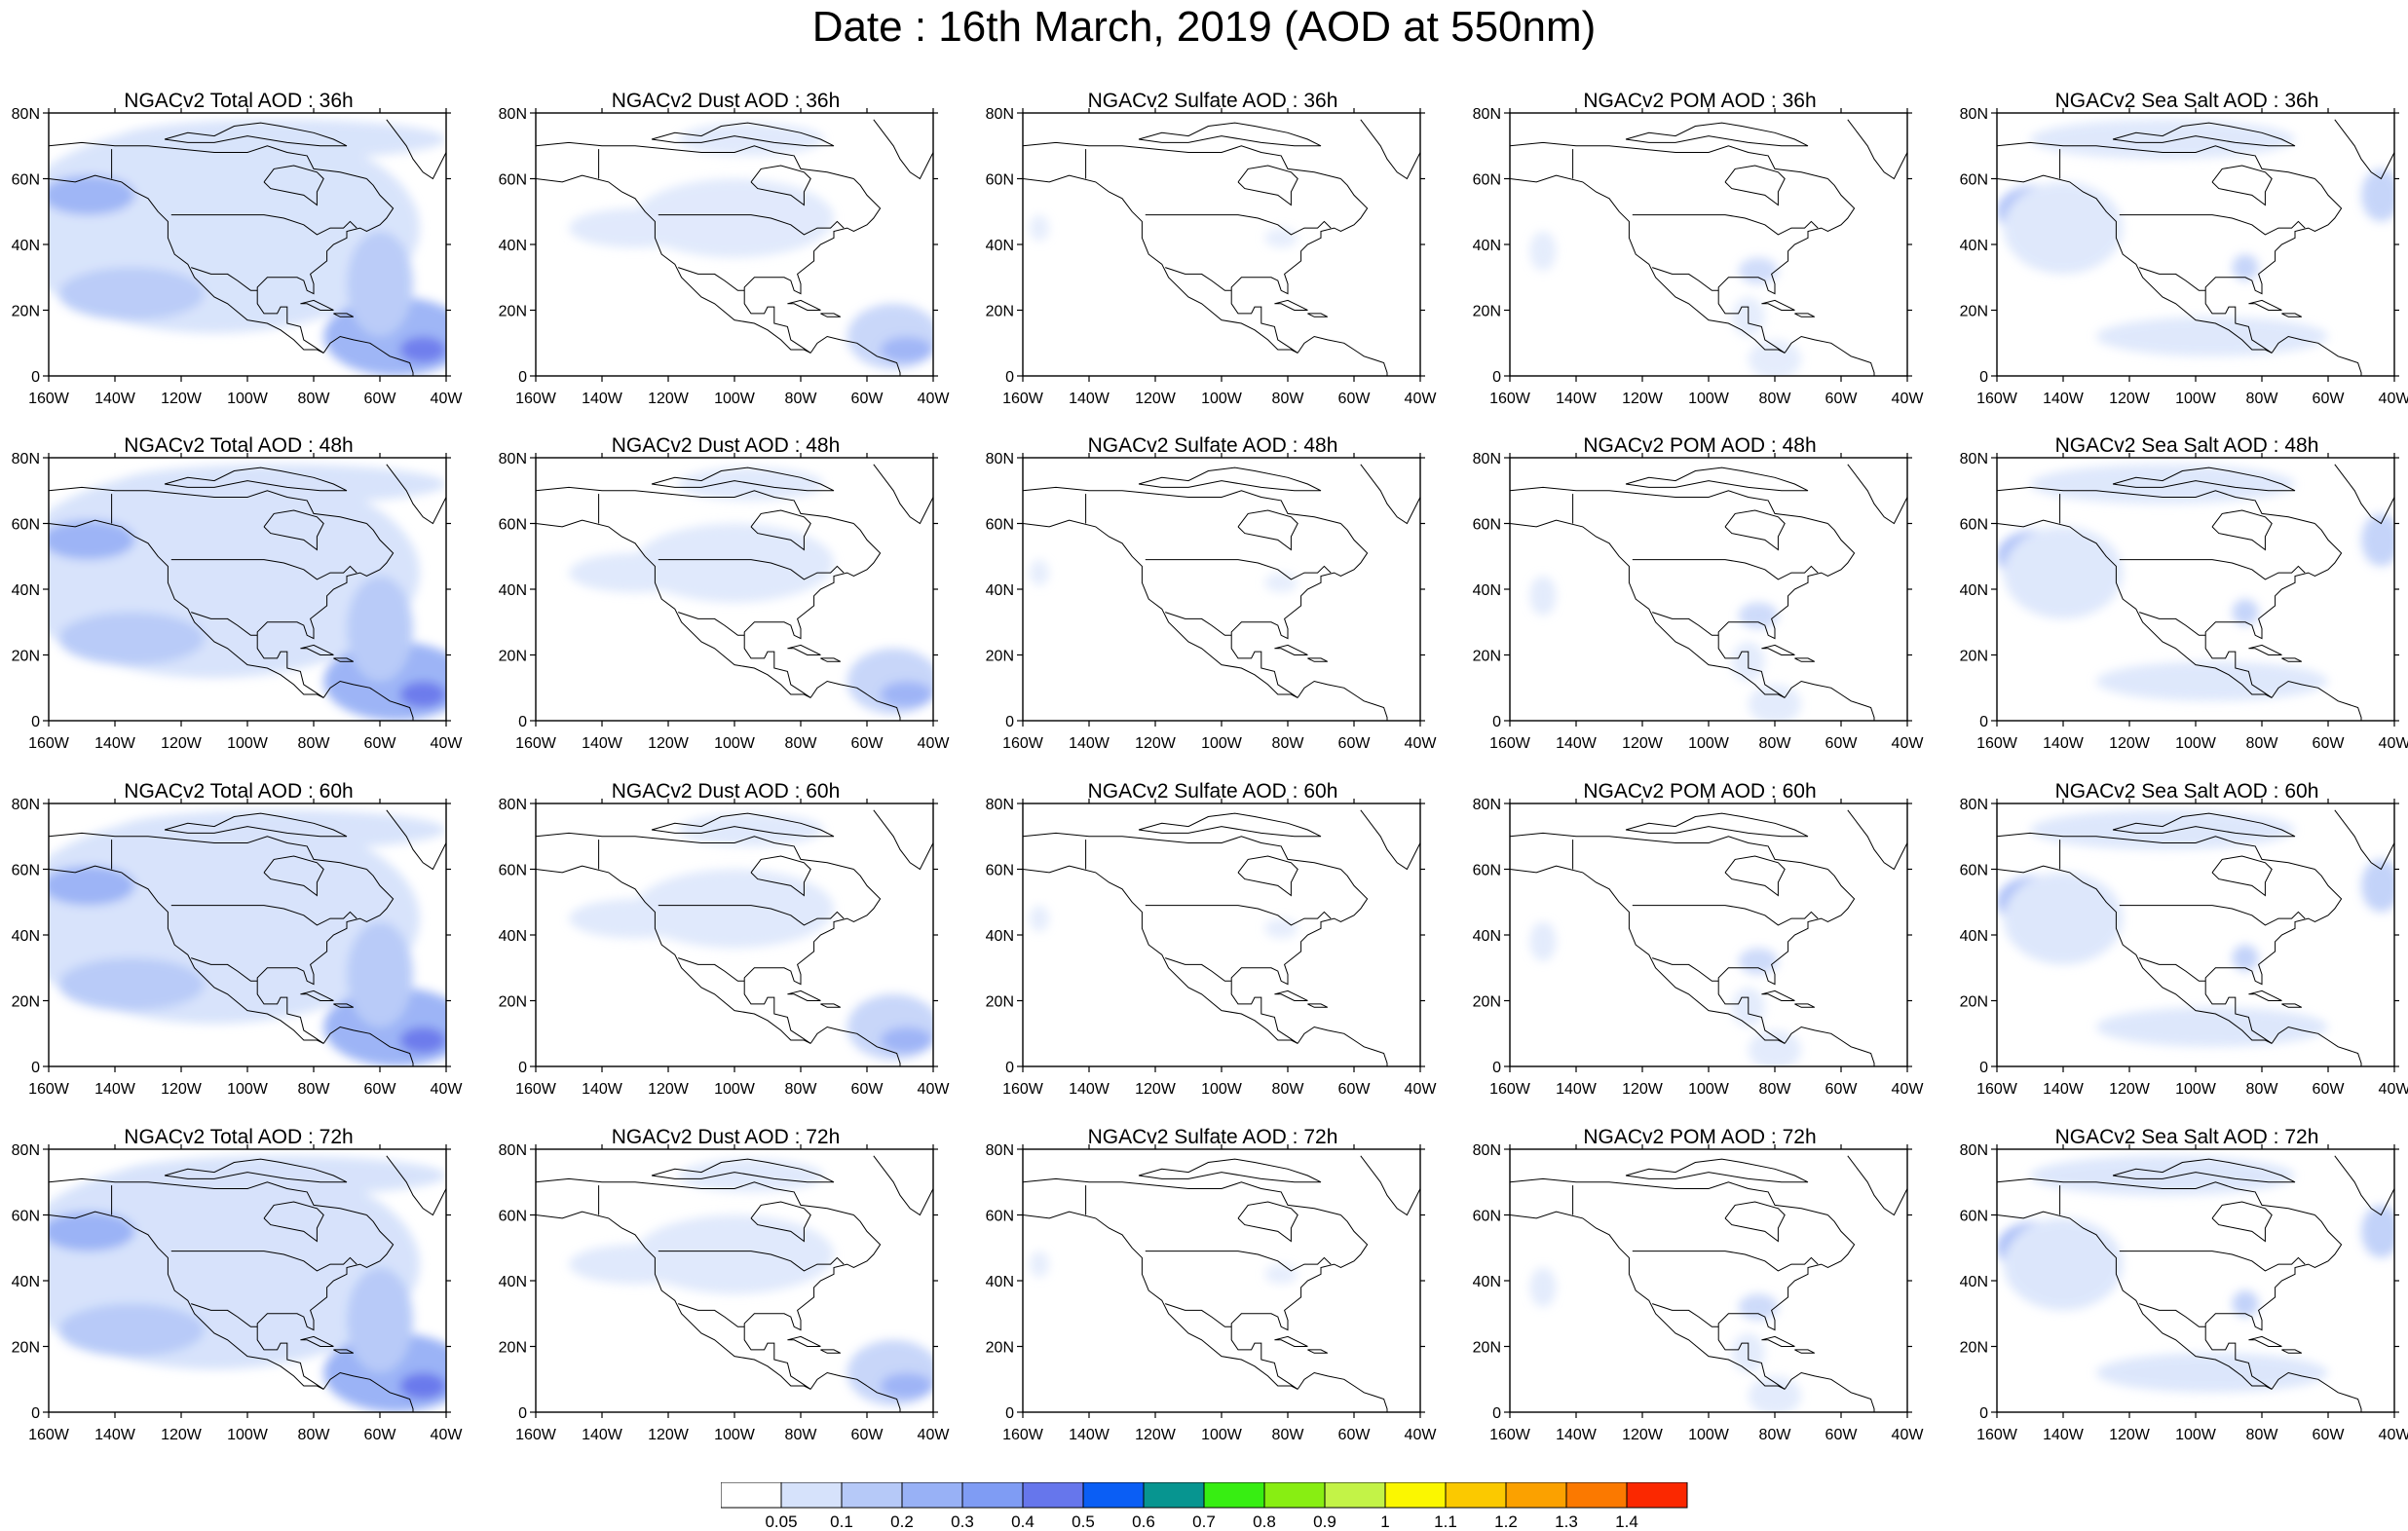 This screenshot has width=2408, height=1531. Describe the element at coordinates (2186, 101) in the screenshot. I see `panel-title: NGACv2 Sea Salt AOD : 36h` at that location.